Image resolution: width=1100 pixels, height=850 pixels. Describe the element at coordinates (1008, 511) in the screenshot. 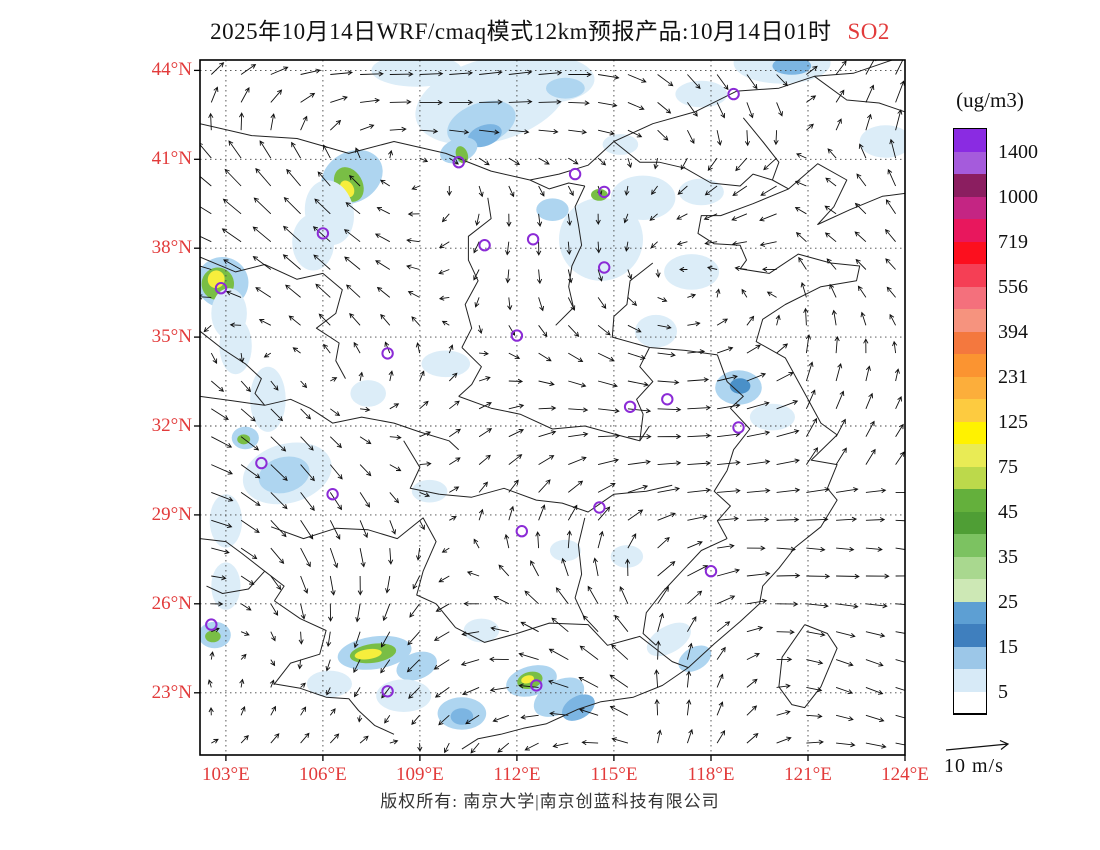

I see `colorbar-tick: 45` at that location.